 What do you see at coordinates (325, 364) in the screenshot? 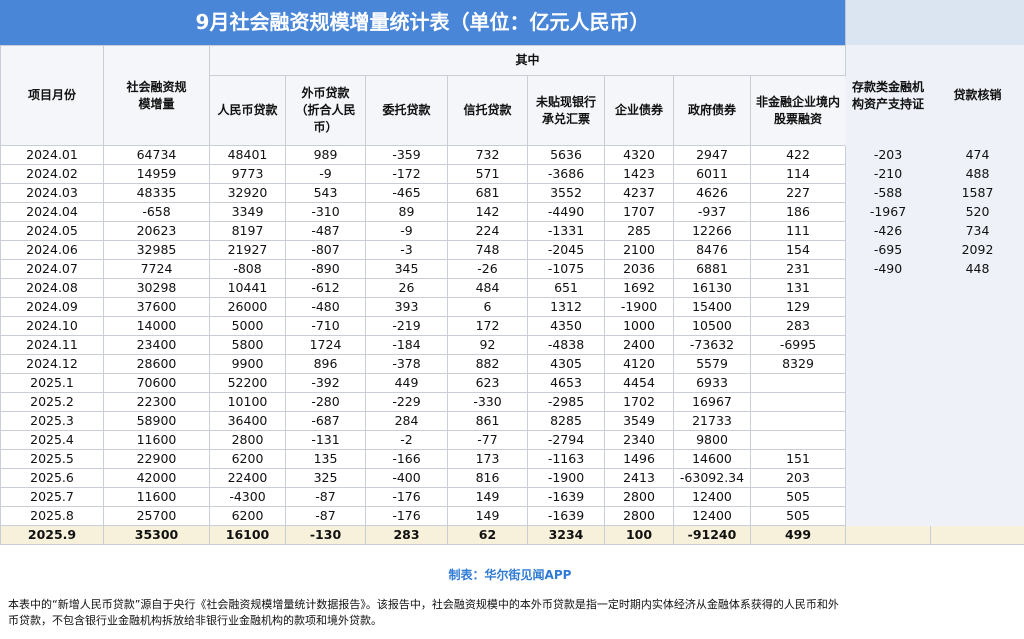
I see `value-cell: 896` at bounding box center [325, 364].